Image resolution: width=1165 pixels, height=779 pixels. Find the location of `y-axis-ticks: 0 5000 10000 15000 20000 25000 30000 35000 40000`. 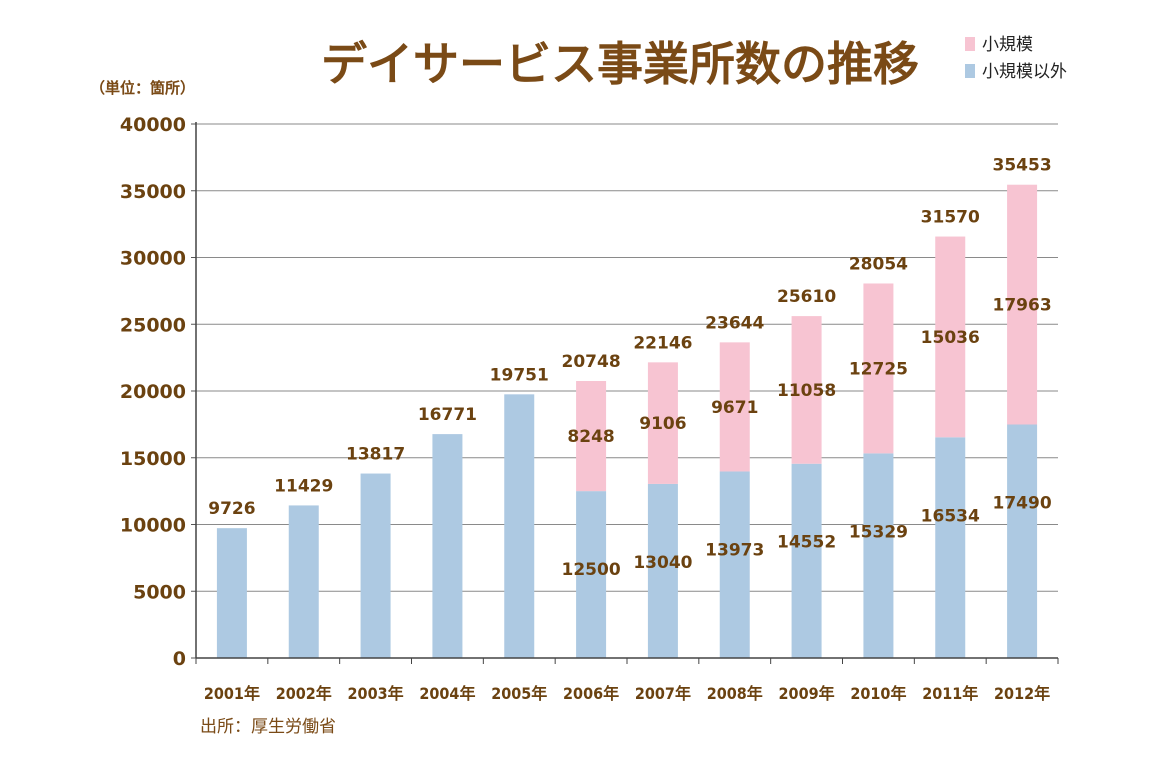

y-axis-ticks: 0 5000 10000 15000 20000 25000 30000 35000 40000 is located at coordinates (158, 392).